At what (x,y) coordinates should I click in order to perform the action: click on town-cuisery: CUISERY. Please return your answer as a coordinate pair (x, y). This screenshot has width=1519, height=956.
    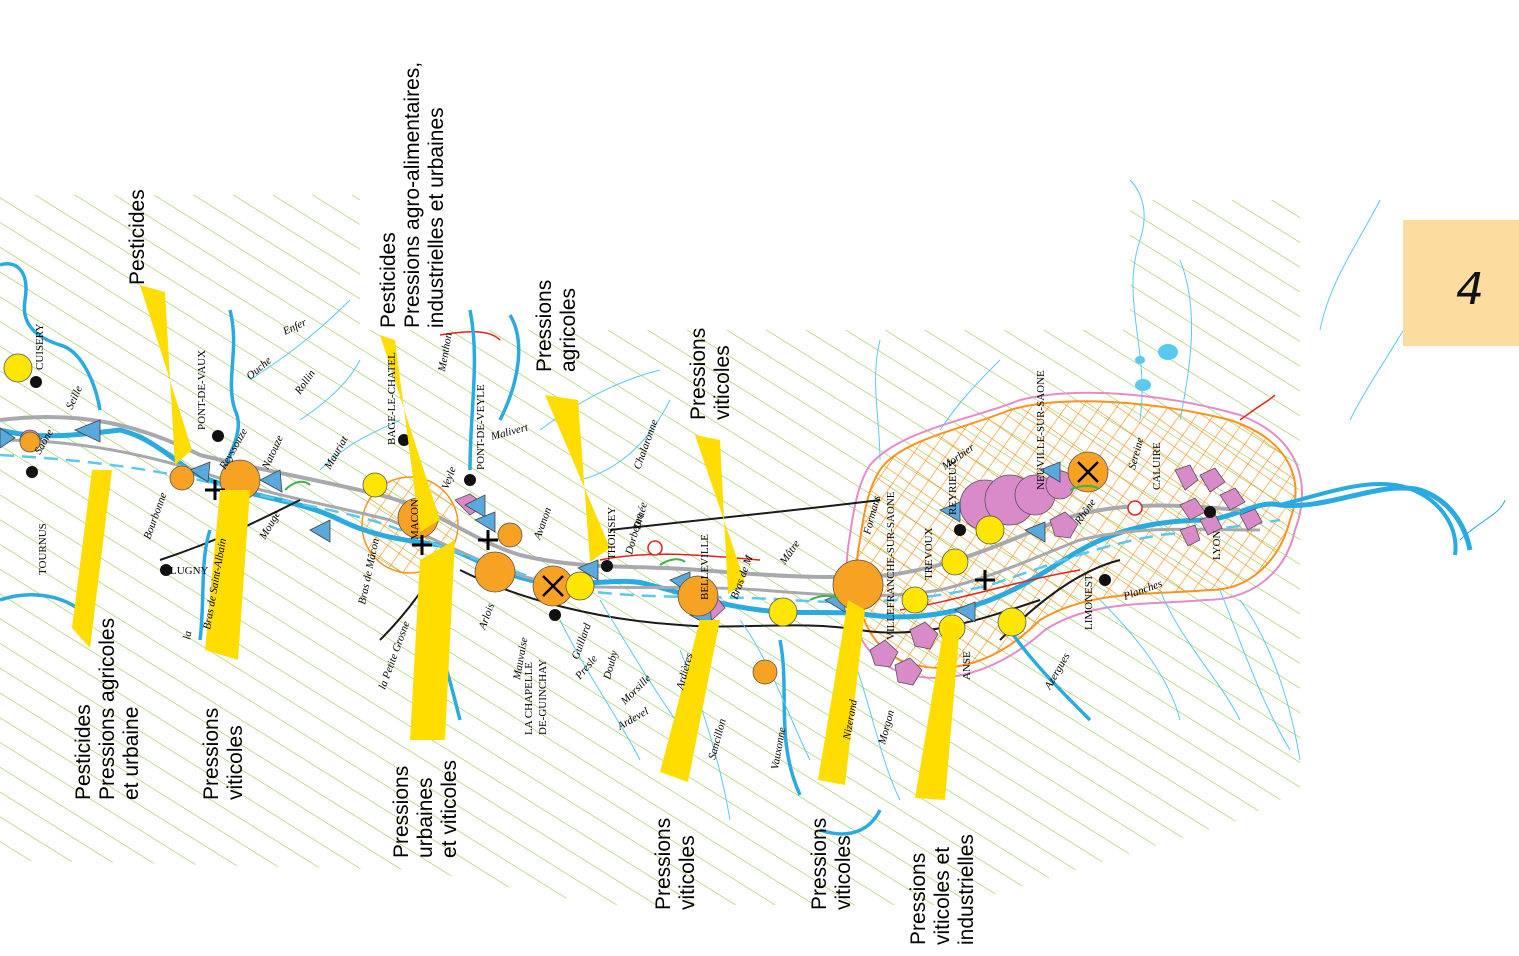
    Looking at the image, I should click on (40, 346).